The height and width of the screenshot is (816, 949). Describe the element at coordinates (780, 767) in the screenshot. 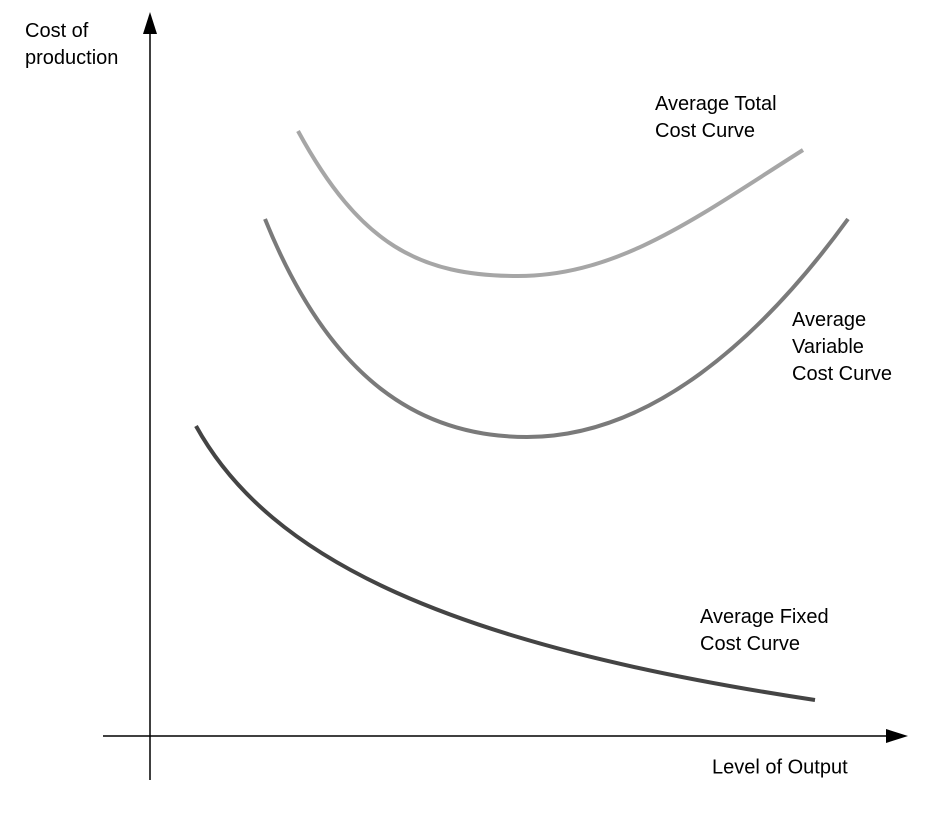

I see `x-axis-label: Level of Output` at that location.